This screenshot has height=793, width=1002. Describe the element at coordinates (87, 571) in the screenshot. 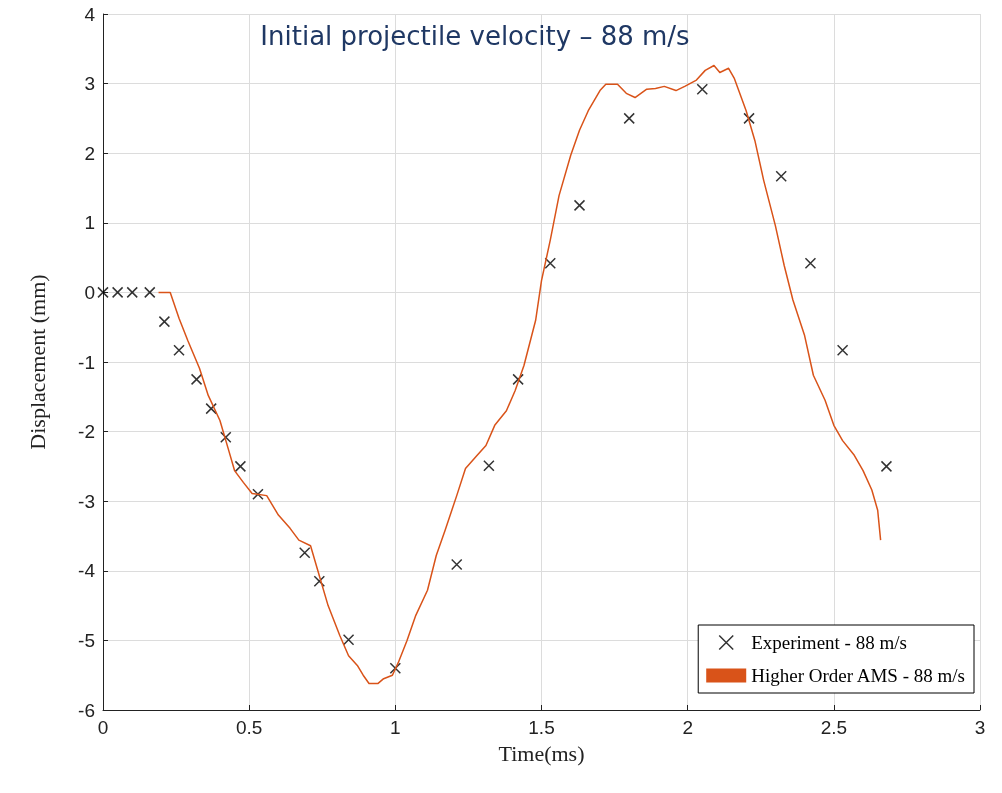

I see `y-tick-label: -4` at that location.